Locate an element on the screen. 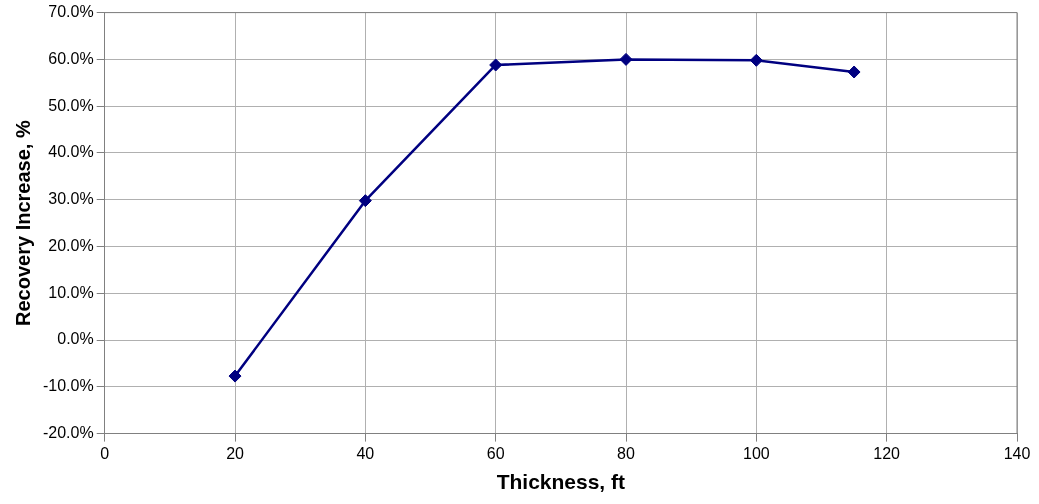  y-tick-label: 50.0% is located at coordinates (71, 105).